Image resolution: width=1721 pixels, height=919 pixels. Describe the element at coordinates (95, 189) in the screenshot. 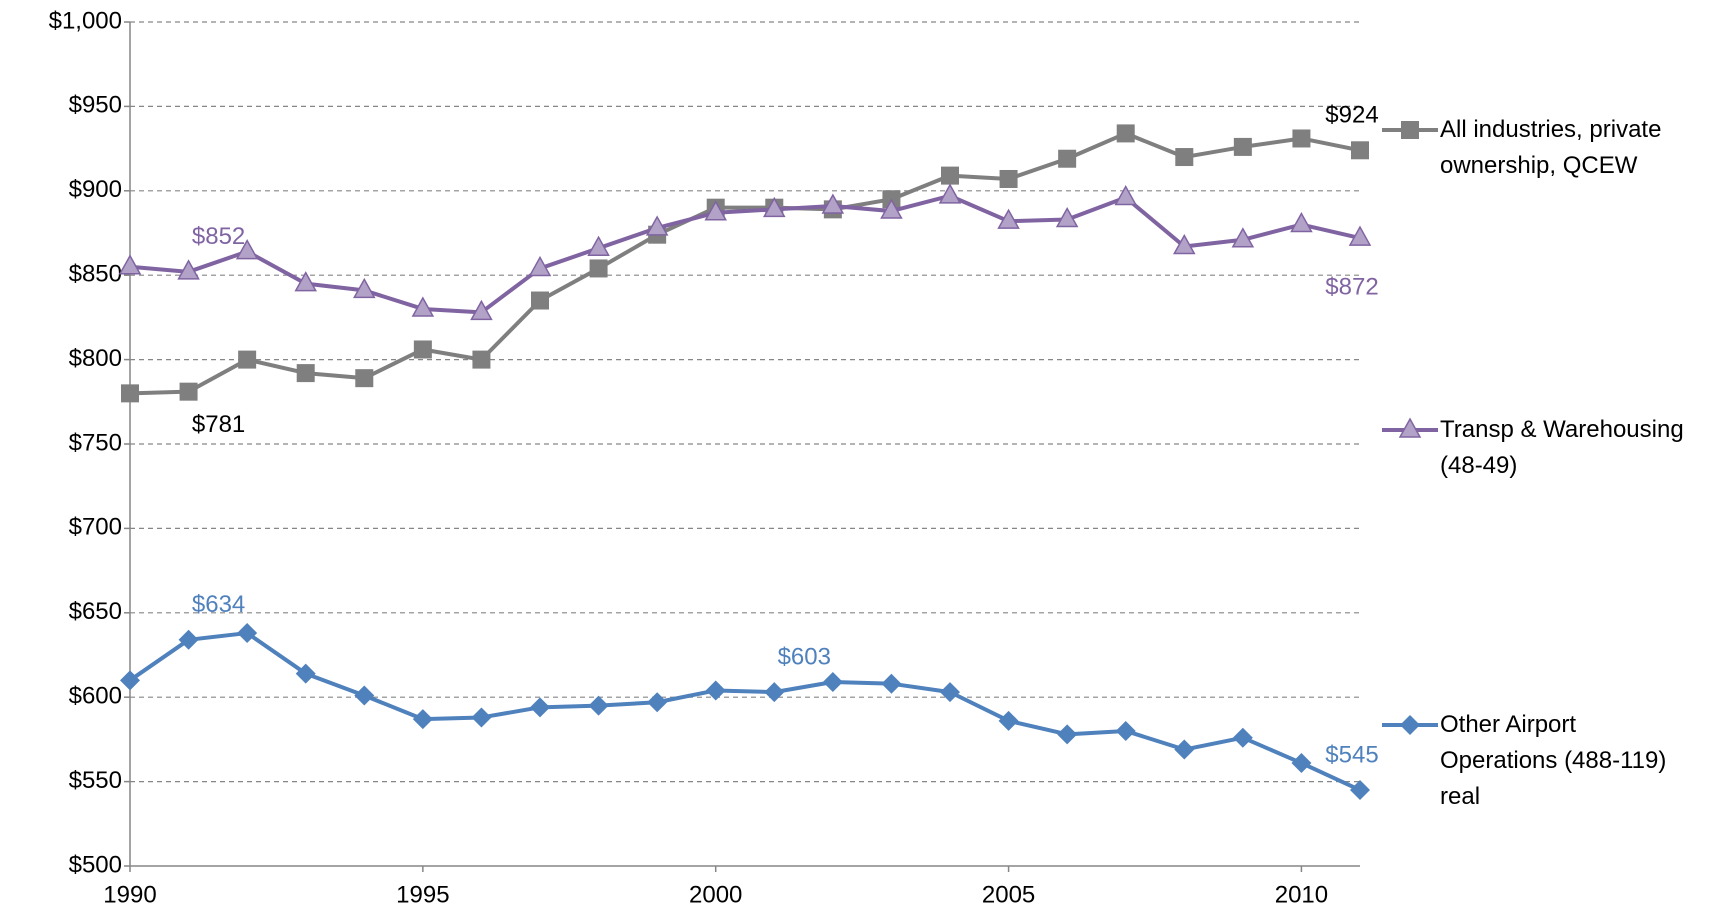

I see `y-tick-label: $900` at that location.